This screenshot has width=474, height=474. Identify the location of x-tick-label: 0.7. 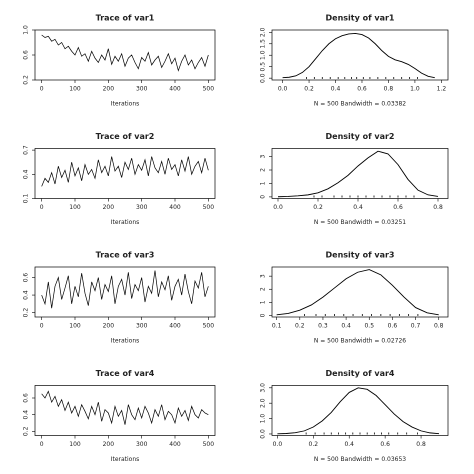
(416, 326).